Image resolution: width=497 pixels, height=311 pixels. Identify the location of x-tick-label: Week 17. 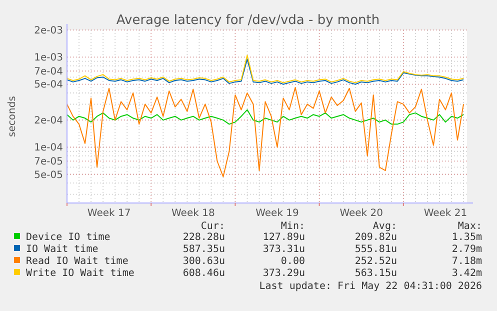
(109, 213).